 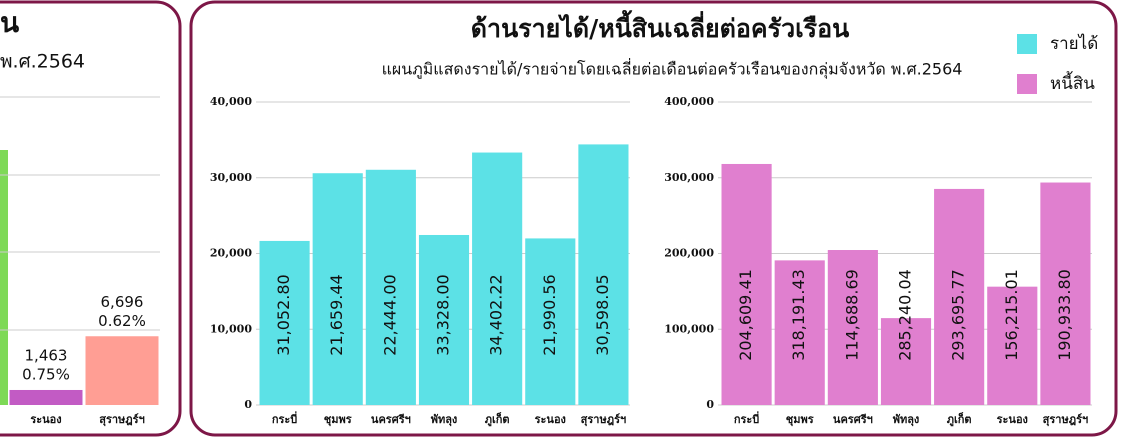 What do you see at coordinates (46, 374) in the screenshot?
I see `percent-label: 0.75%` at bounding box center [46, 374].